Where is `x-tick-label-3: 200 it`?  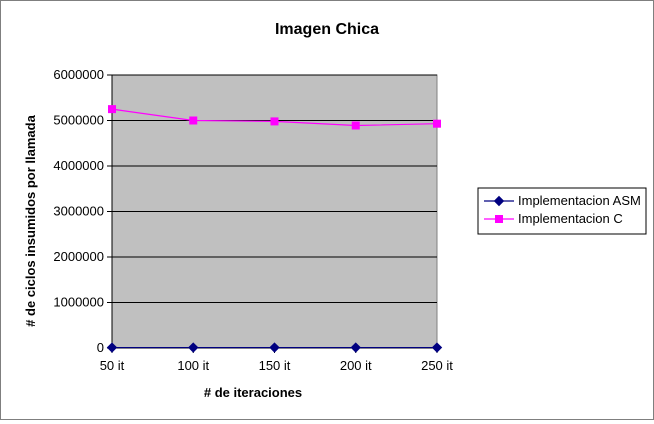 x-tick-label-3: 200 it is located at coordinates (356, 365).